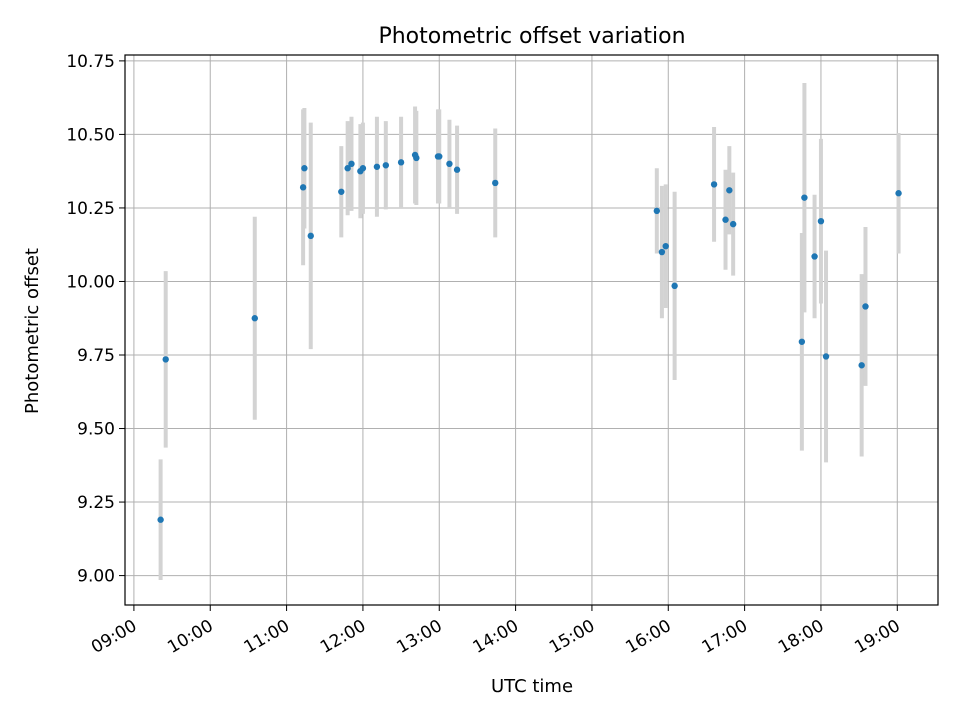  What do you see at coordinates (96, 503) in the screenshot?
I see `y-tick-label: 9.25` at bounding box center [96, 503].